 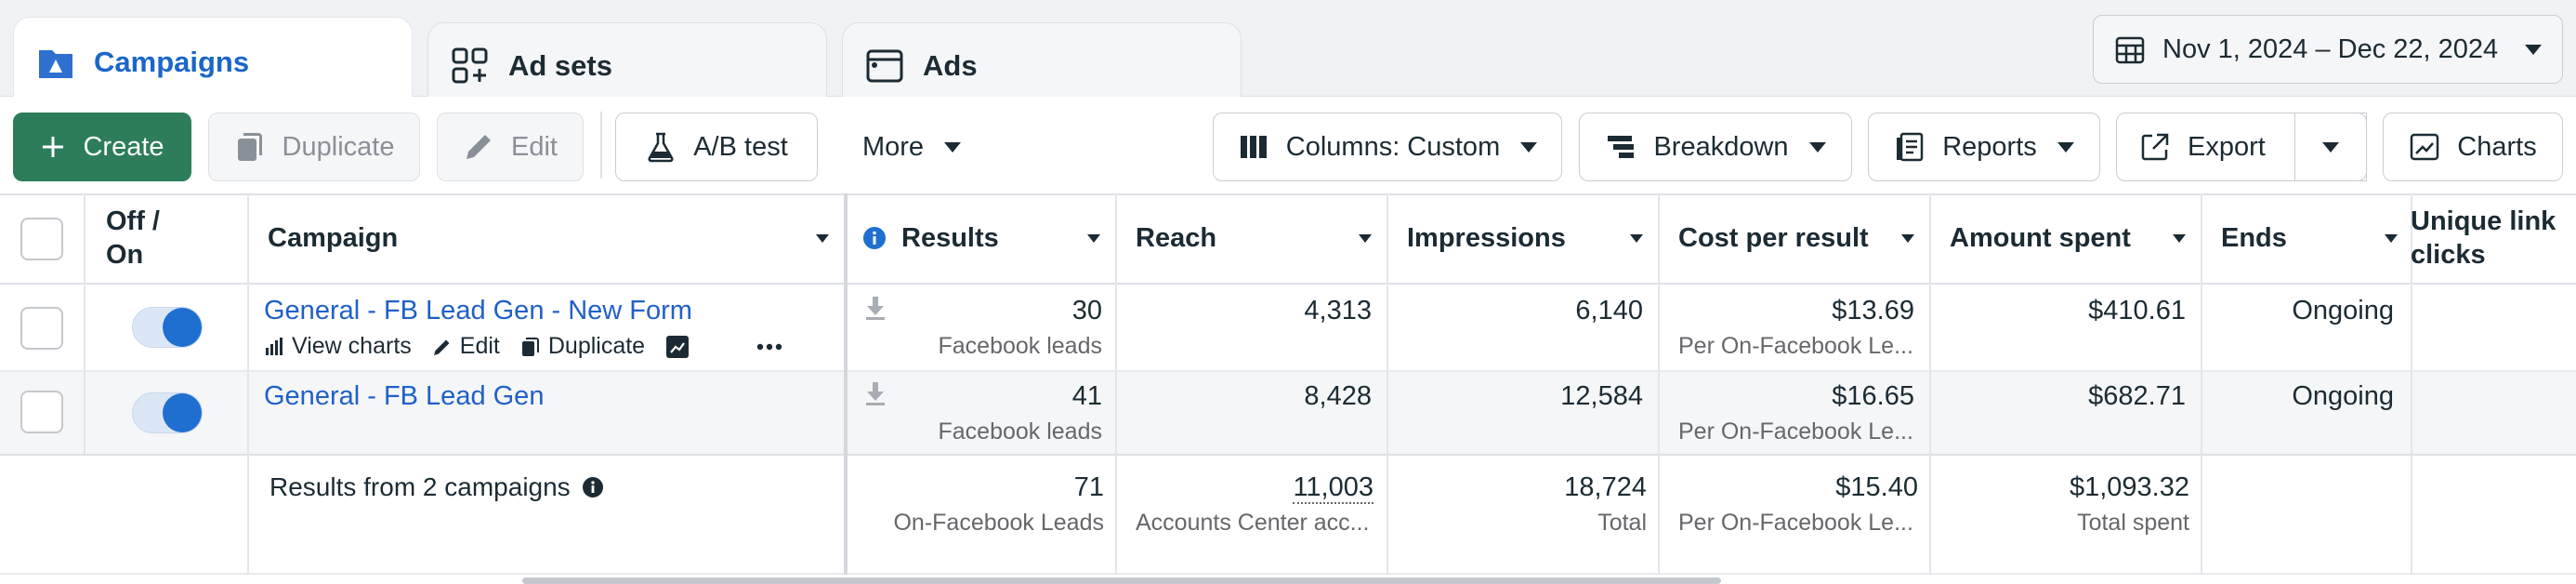 What do you see at coordinates (1486, 237) in the screenshot?
I see `header-impressions-label: Impressions` at bounding box center [1486, 237].